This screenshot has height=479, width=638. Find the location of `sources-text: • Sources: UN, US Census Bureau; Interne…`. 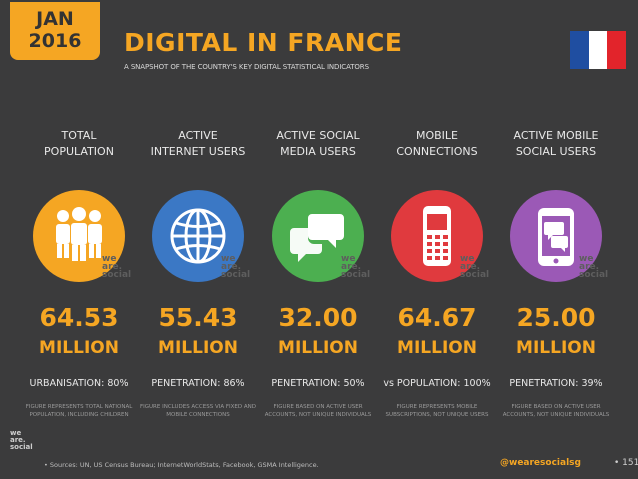

sources-text: • Sources: UN, US Census Bureau; Interne… is located at coordinates (181, 465).